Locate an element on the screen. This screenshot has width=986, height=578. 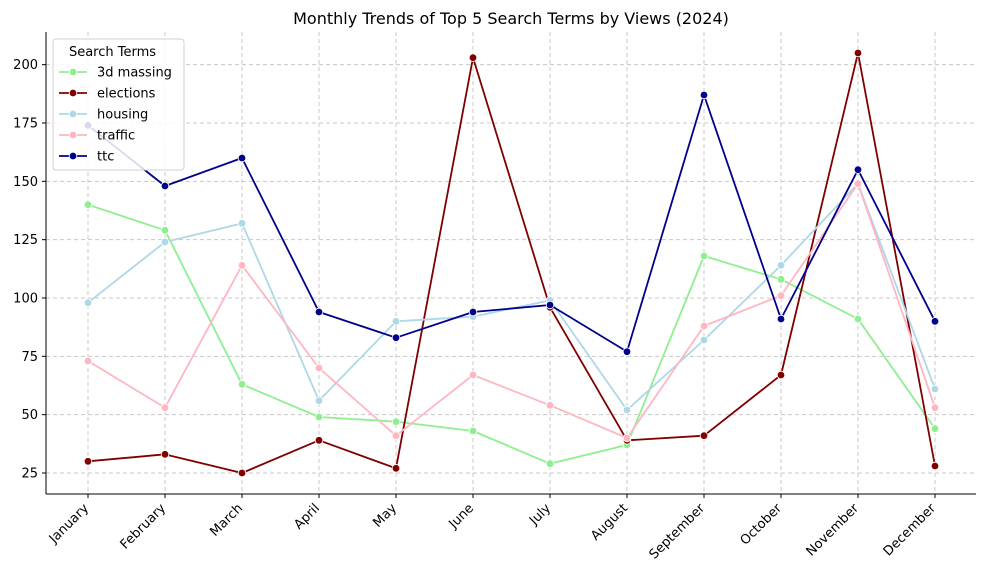
legend-item: traffic is located at coordinates (97, 136).